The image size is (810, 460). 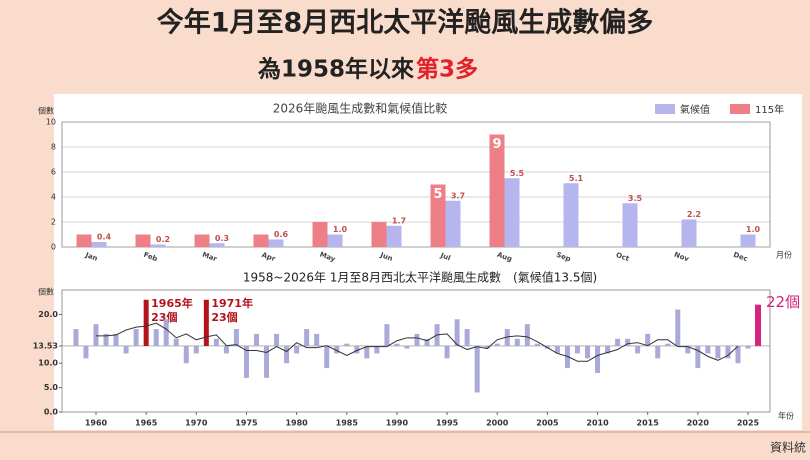 I want to click on x-tick-label: 1965, so click(x=146, y=423).